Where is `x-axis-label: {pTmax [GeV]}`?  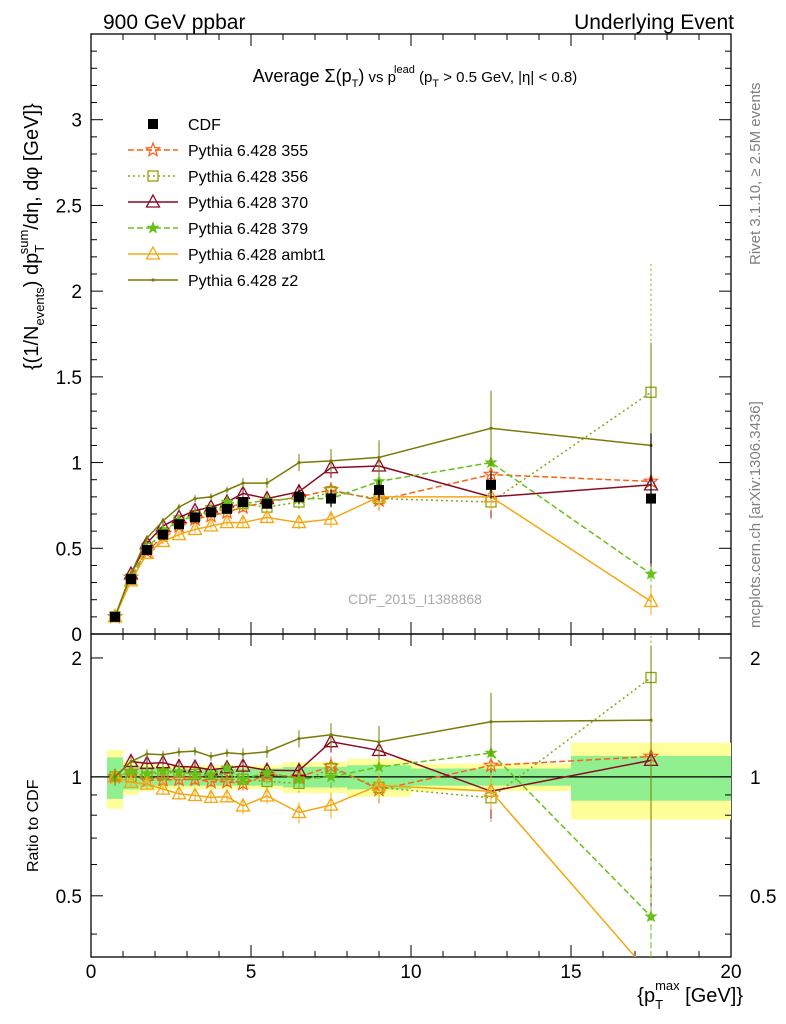
x-axis-label: {pTmax [GeV]} is located at coordinates (690, 995).